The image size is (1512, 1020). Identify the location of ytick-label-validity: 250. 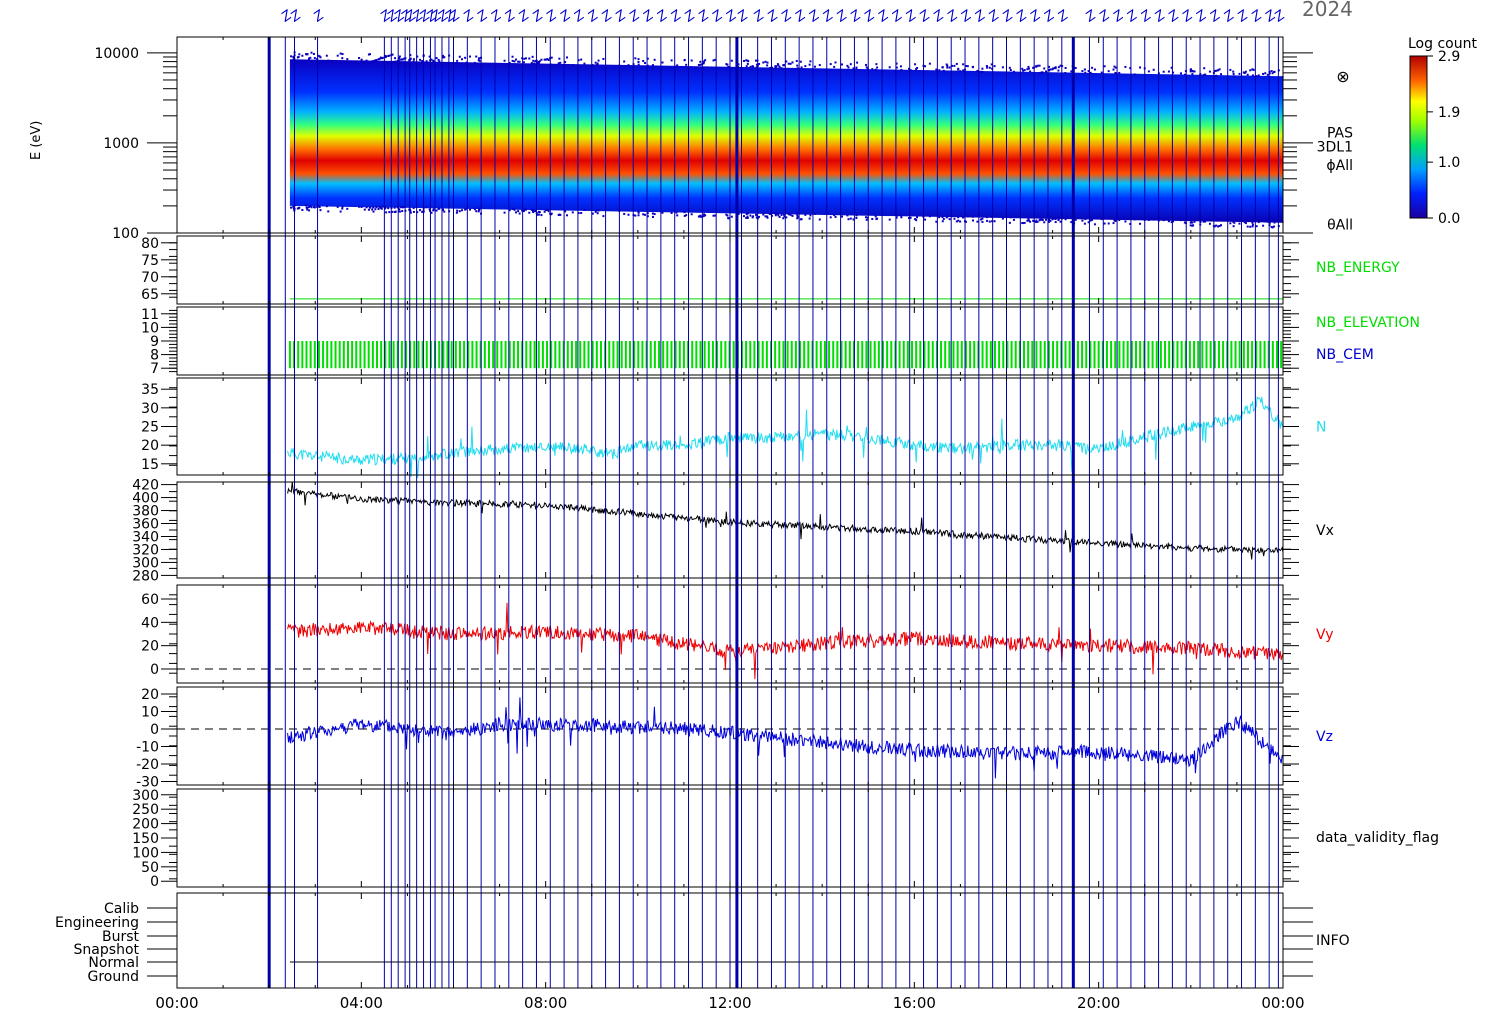
(145, 810).